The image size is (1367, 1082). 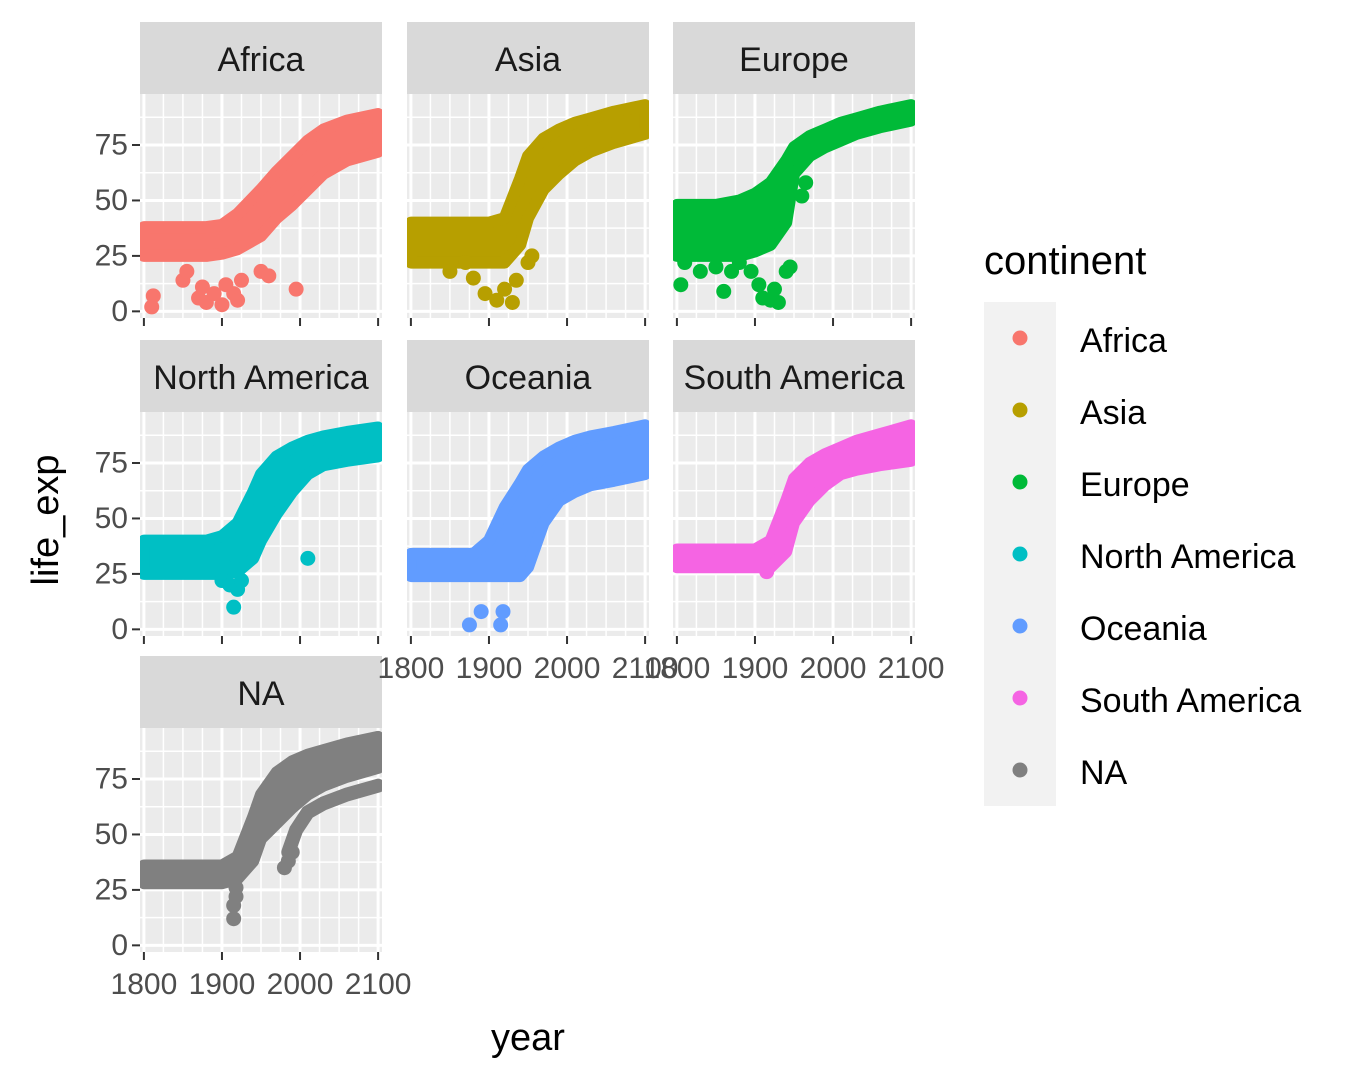 What do you see at coordinates (1190, 701) in the screenshot?
I see `legend-label: South America` at bounding box center [1190, 701].